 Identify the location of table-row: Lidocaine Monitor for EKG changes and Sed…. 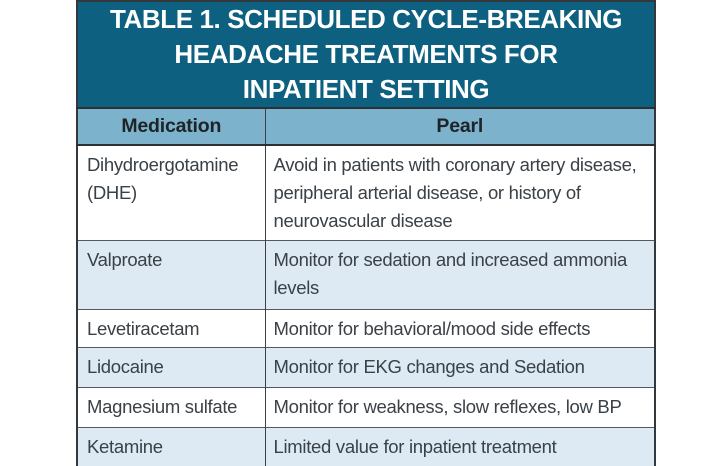
(366, 367).